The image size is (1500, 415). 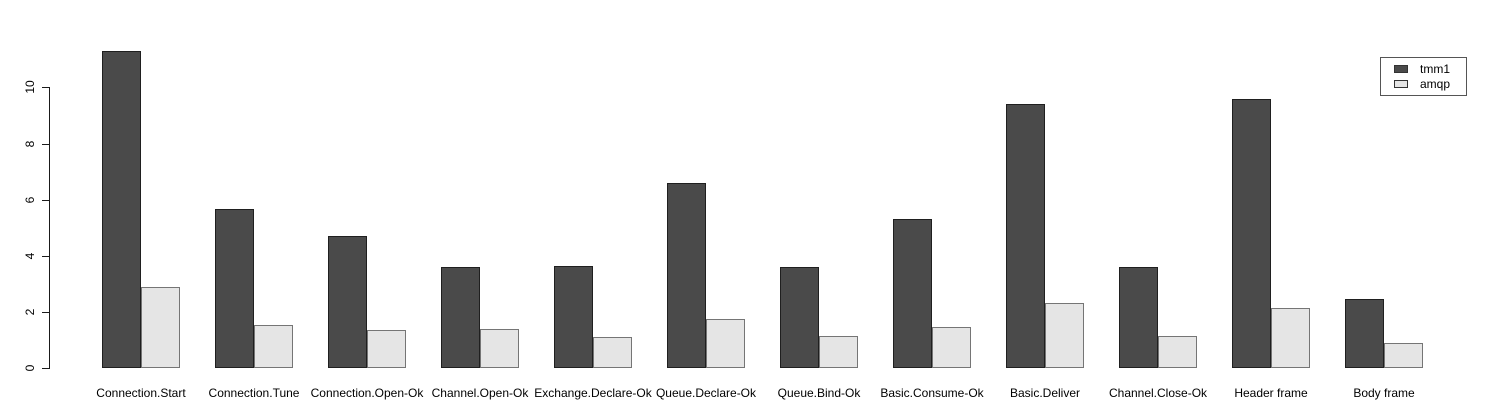 What do you see at coordinates (30, 87) in the screenshot?
I see `y-tick-label: 10` at bounding box center [30, 87].